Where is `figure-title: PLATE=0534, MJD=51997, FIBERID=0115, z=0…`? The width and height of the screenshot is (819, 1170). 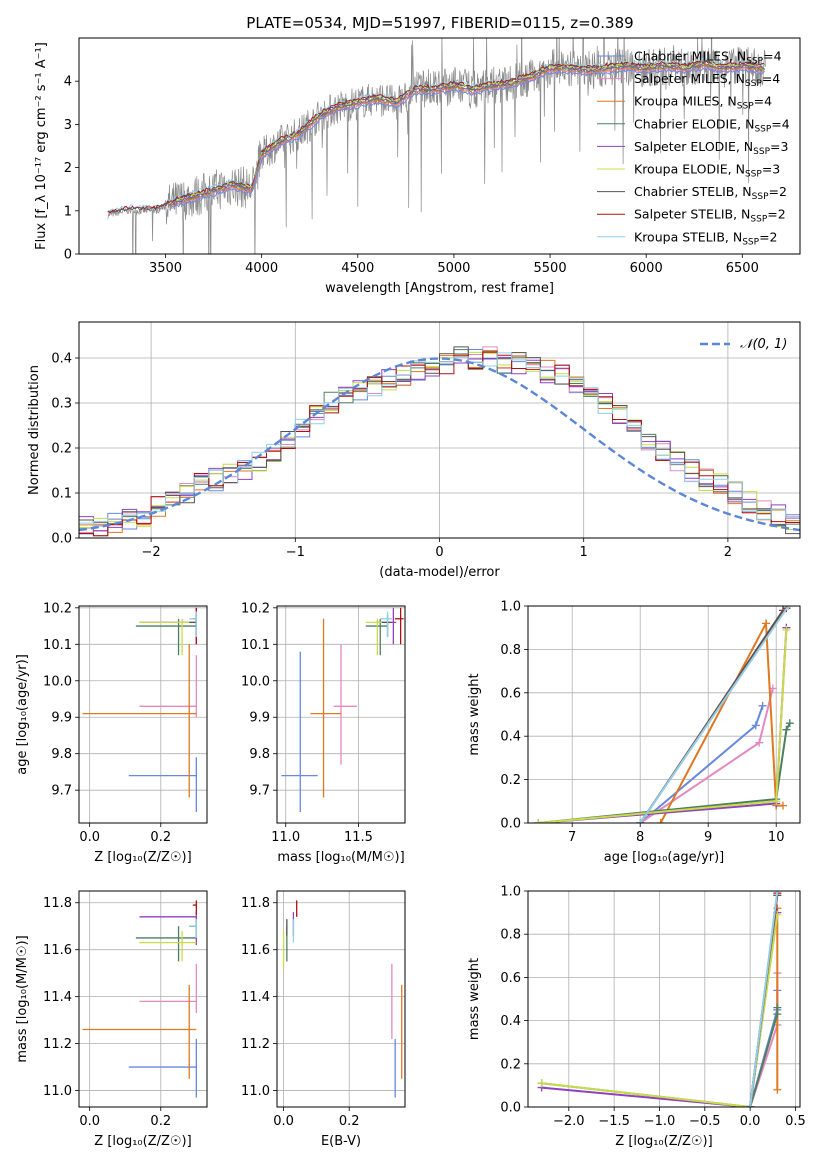 figure-title: PLATE=0534, MJD=51997, FIBERID=0115, z=0… is located at coordinates (439, 23).